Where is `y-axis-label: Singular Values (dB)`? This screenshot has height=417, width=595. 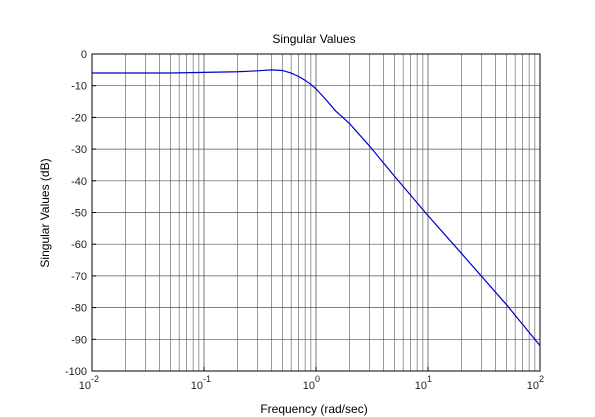
y-axis-label: Singular Values (dB) is located at coordinates (45, 212).